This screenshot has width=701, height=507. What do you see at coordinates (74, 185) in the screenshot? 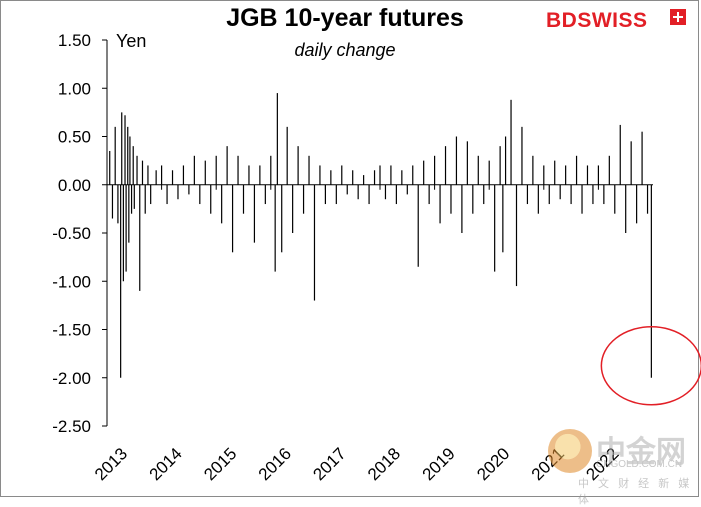
I see `y-tick-label: 0.00` at bounding box center [74, 185].